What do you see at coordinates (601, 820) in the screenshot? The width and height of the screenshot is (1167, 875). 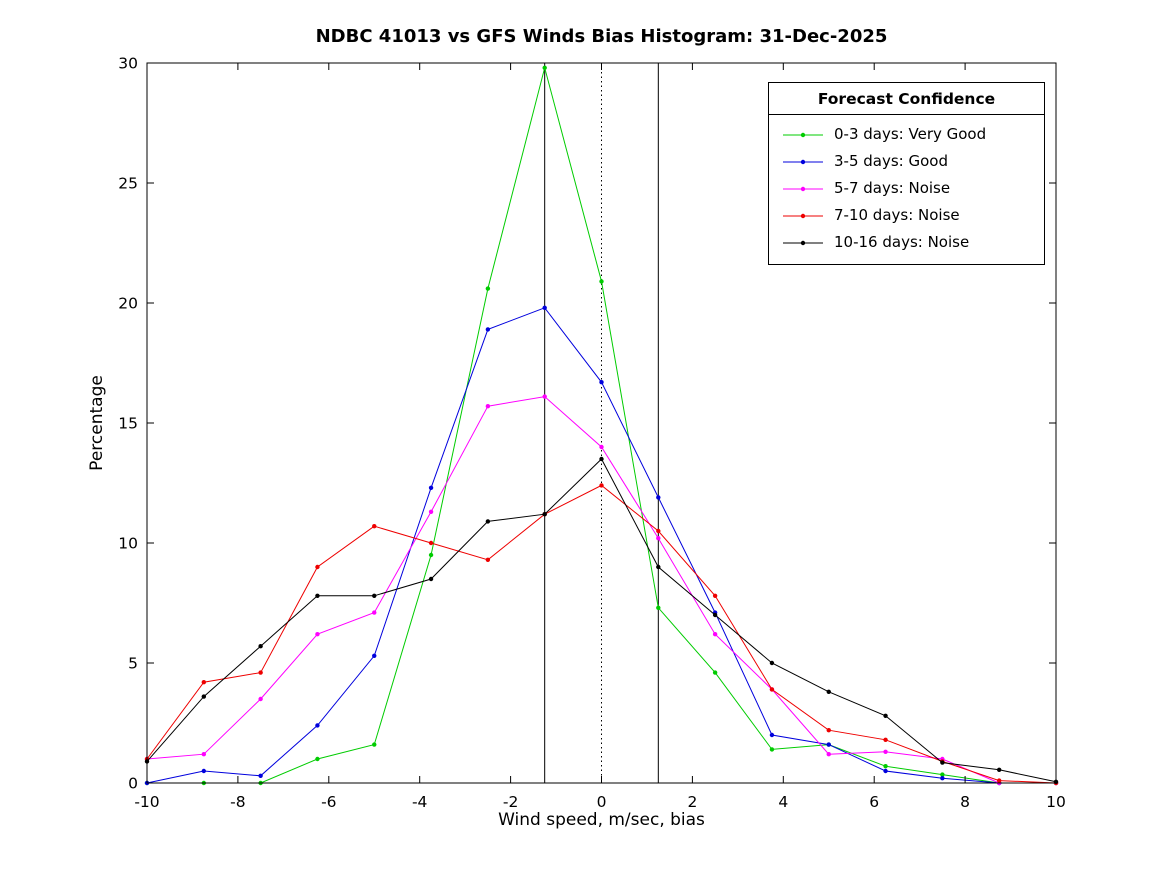 I see `x-axis-label: Wind speed, m/sec, bias` at bounding box center [601, 820].